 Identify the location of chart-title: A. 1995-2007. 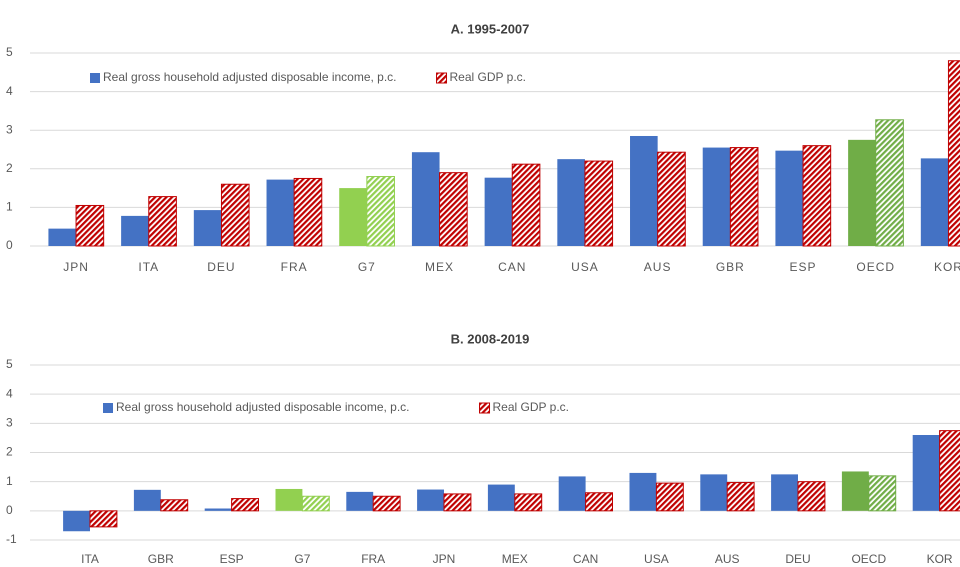
(490, 28).